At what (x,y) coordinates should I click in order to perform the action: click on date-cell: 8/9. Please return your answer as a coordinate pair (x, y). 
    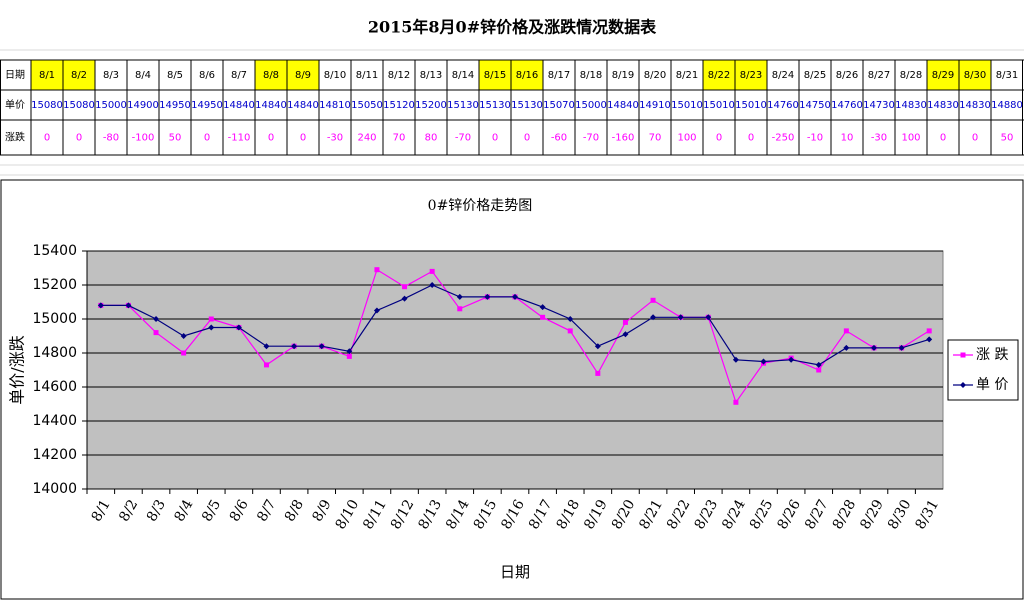
    Looking at the image, I should click on (303, 75).